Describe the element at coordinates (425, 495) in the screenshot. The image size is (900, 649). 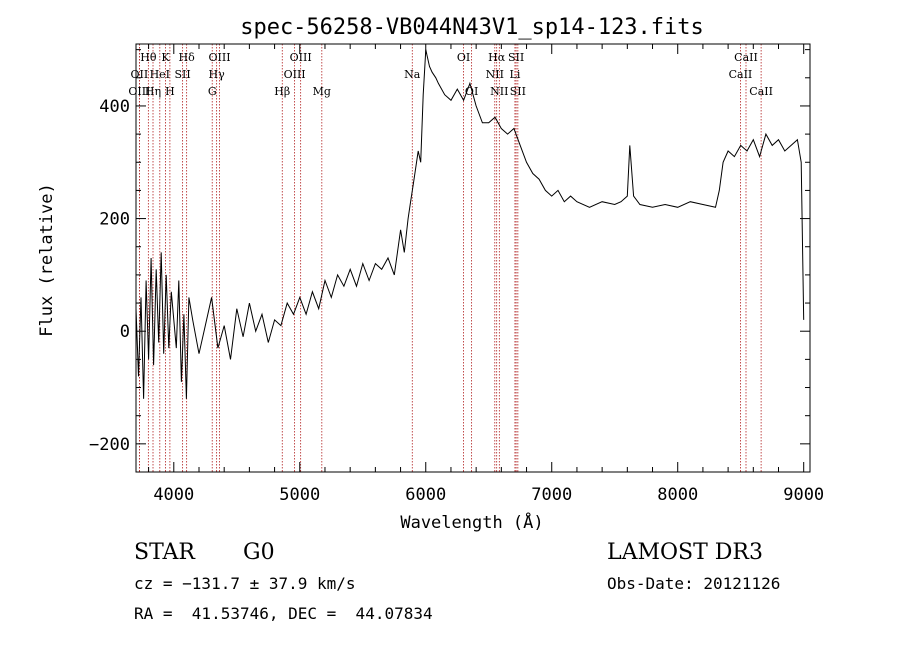
I see `x-tick-label: 6000` at that location.